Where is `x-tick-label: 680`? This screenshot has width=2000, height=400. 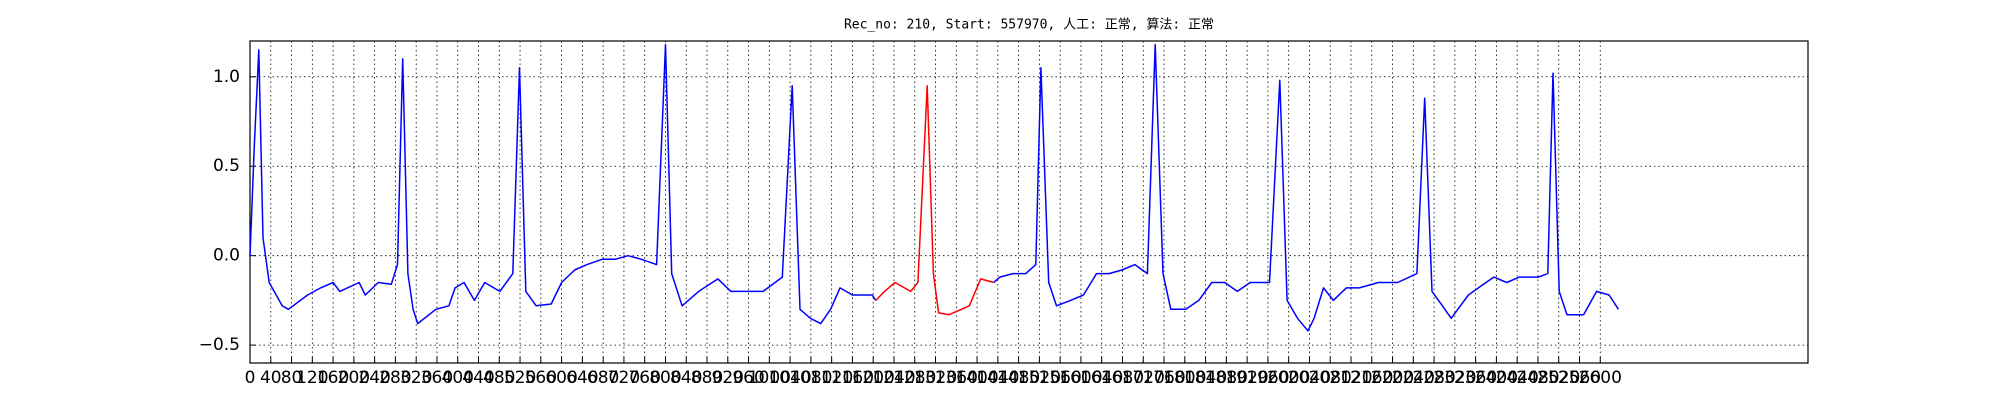
x-tick-label: 680 is located at coordinates (603, 378).